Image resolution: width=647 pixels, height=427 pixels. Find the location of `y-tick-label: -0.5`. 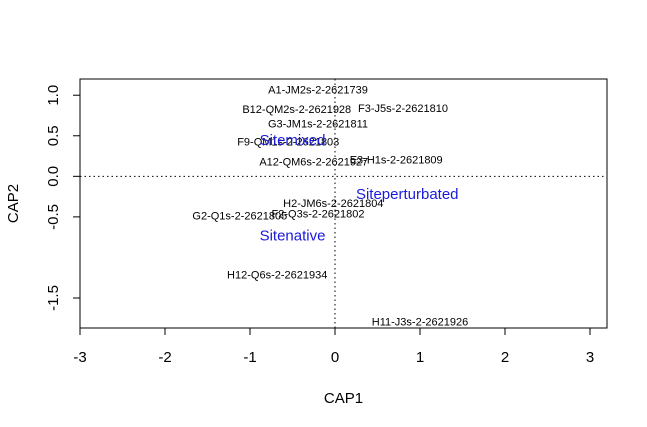

y-tick-label: -0.5 is located at coordinates (53, 217).